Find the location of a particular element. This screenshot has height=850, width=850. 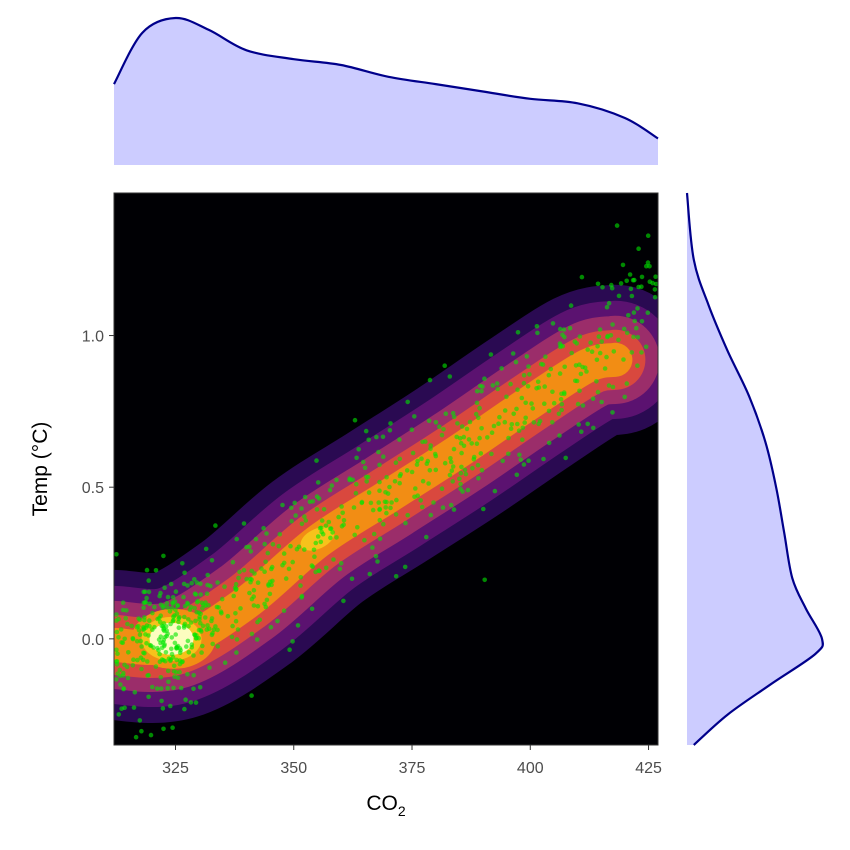

x-marginal-line is located at coordinates (386, 78).